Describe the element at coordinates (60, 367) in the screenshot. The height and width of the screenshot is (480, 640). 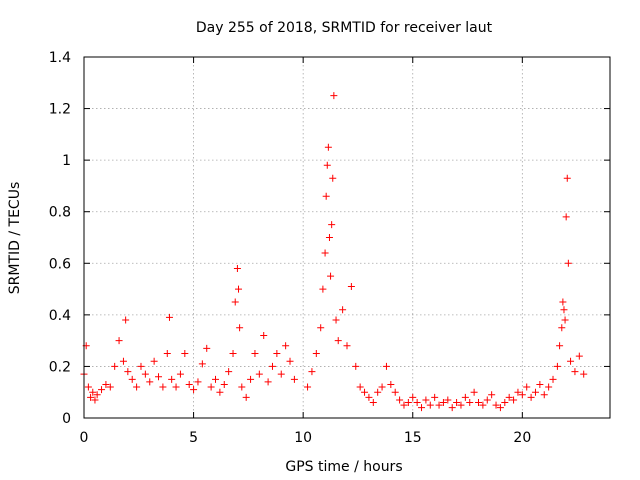
I see `y-tick-label: 0.2` at that location.